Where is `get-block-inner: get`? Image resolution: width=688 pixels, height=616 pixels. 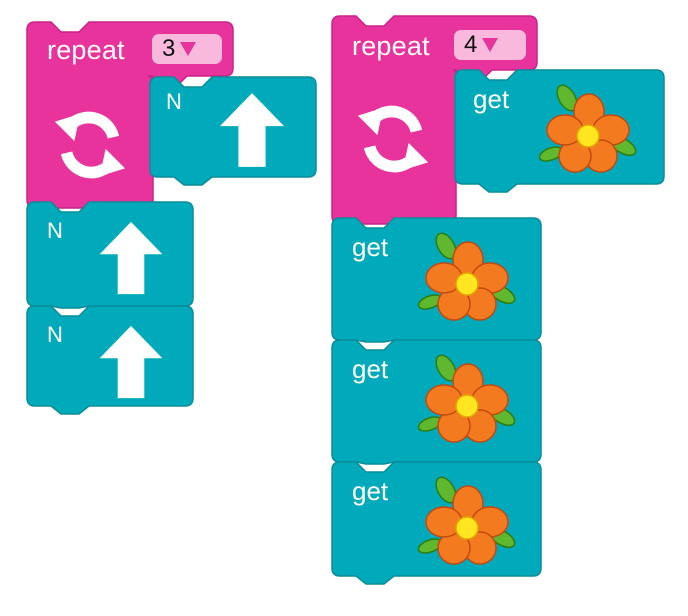 get-block-inner: get is located at coordinates (559, 131).